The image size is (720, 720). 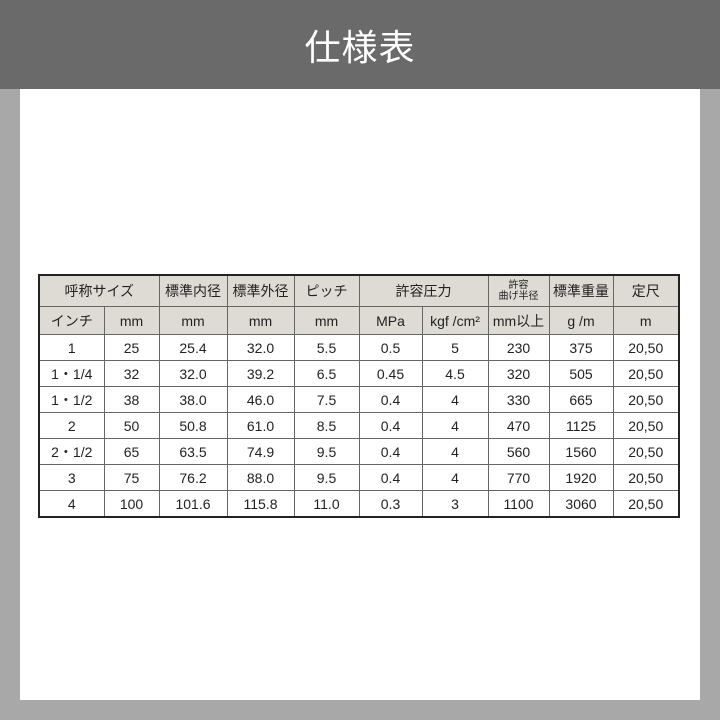 What do you see at coordinates (518, 290) in the screenshot?
I see `column-header: 許容 曲げ半径` at bounding box center [518, 290].